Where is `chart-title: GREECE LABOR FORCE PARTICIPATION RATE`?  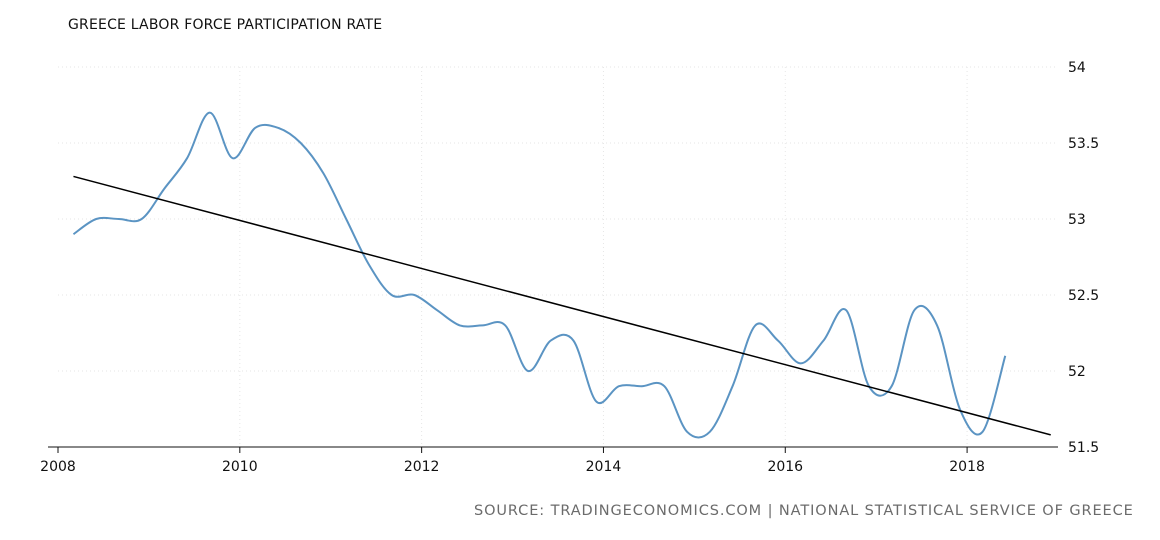 chart-title: GREECE LABOR FORCE PARTICIPATION RATE is located at coordinates (225, 25).